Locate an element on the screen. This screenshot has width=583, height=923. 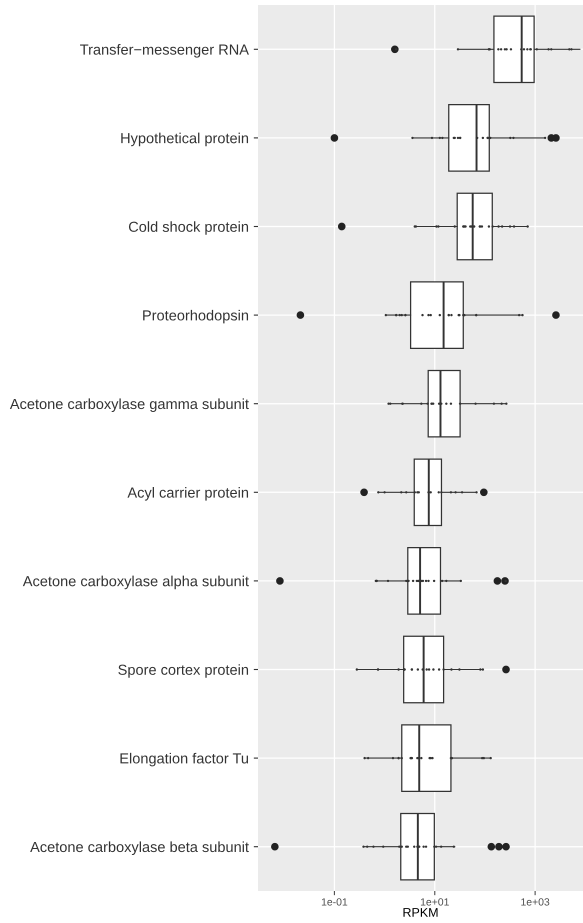
y-tick-label: Elongation factor Tu is located at coordinates (184, 759).